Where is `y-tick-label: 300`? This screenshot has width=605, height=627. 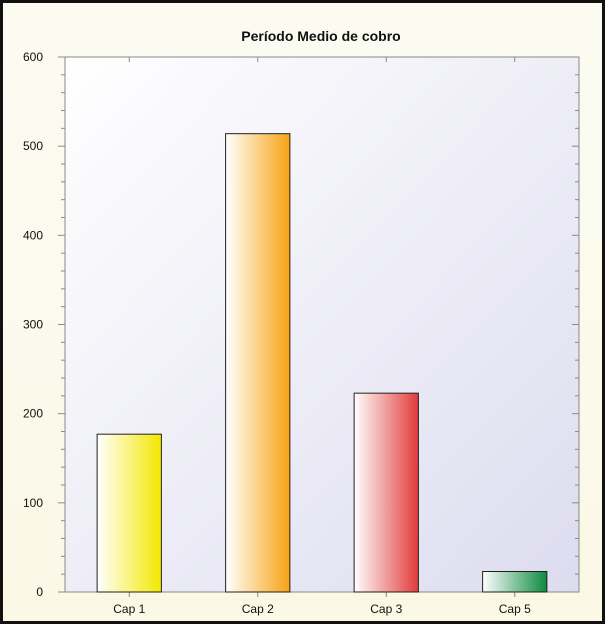
y-tick-label: 300 is located at coordinates (33, 325).